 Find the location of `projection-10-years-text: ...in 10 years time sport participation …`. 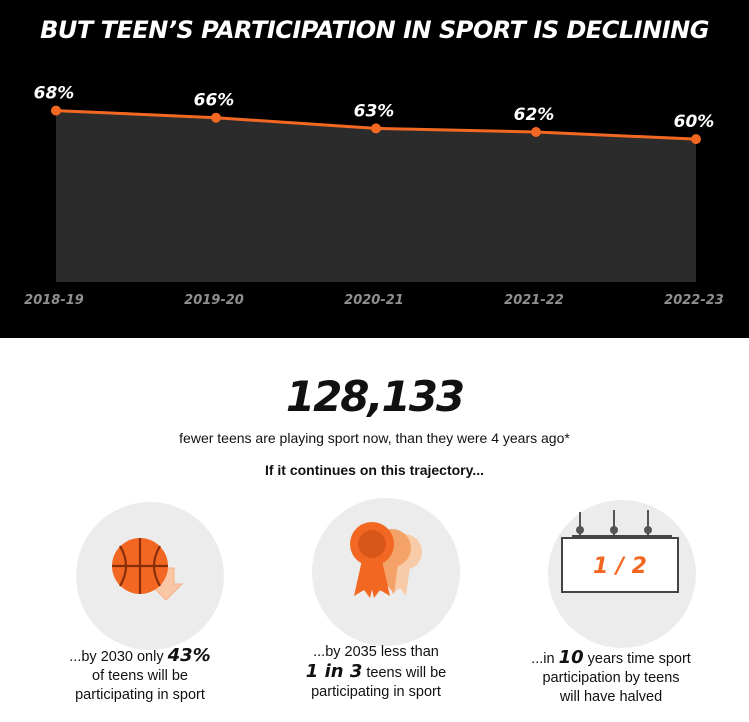

projection-10-years-text: ...in 10 years time sport participation … is located at coordinates (611, 676).